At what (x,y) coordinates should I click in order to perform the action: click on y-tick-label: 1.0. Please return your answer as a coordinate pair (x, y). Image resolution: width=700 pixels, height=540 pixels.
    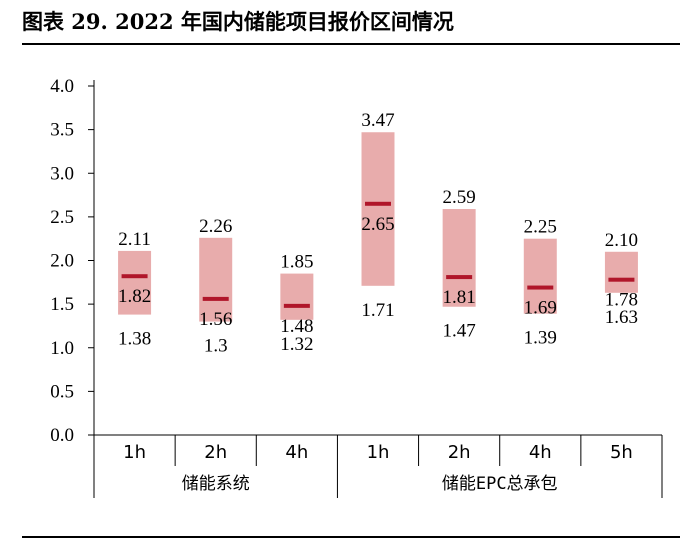
    Looking at the image, I should click on (62, 348).